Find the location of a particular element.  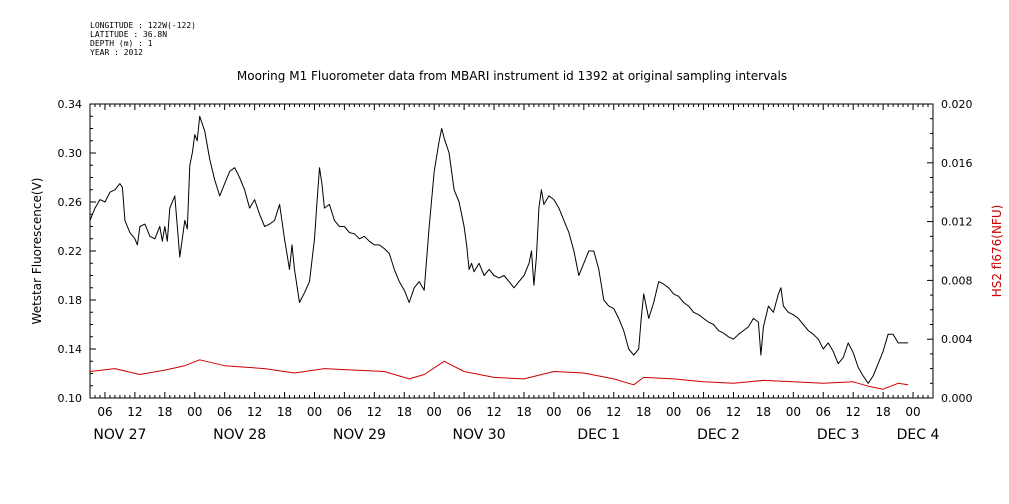

y-tick-label: 0.22 is located at coordinates (70, 251).